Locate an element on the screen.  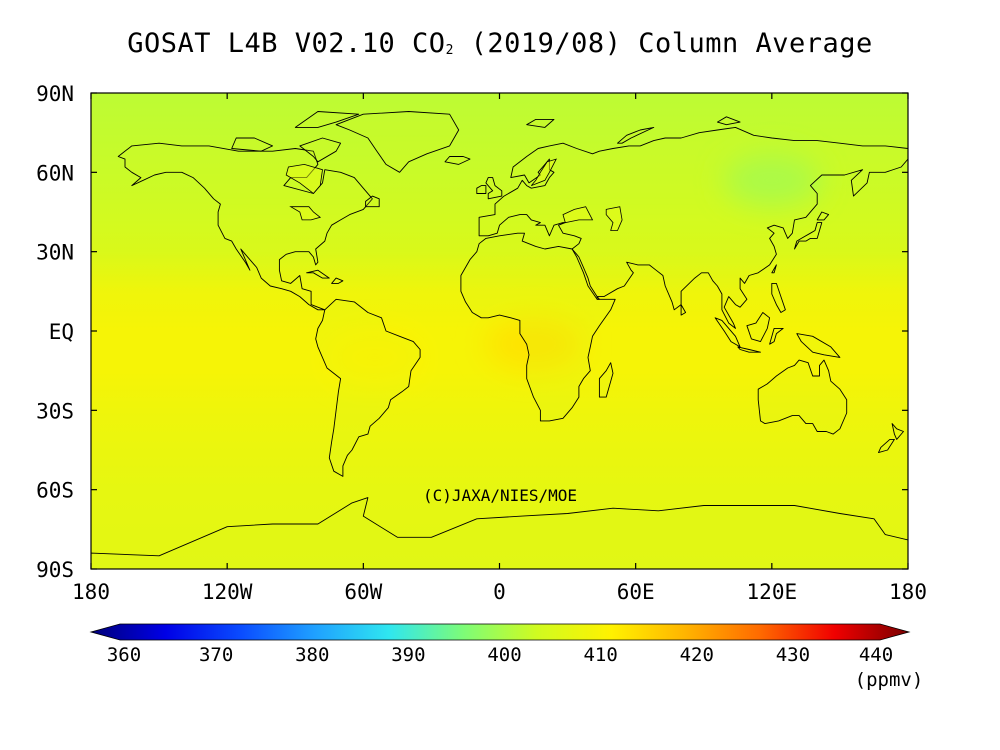
landmass-eurasia is located at coordinates (693, 227).